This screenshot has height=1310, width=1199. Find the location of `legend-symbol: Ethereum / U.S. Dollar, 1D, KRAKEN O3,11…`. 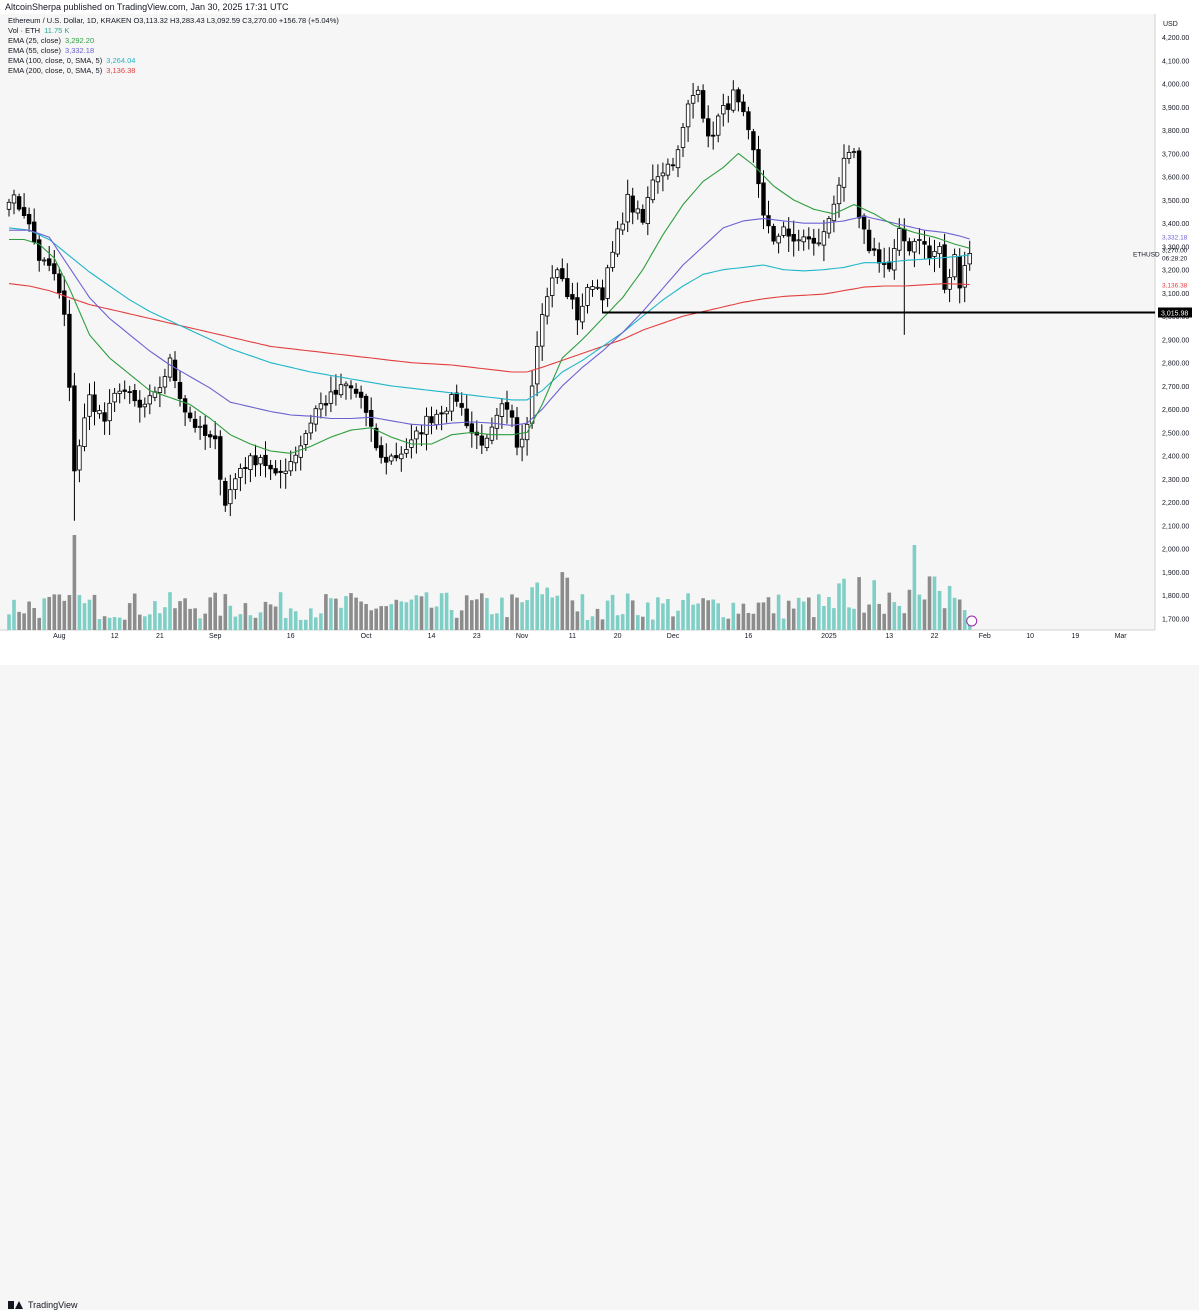

legend-symbol: Ethereum / U.S. Dollar, 1D, KRAKEN O3,11… is located at coordinates (173, 21).